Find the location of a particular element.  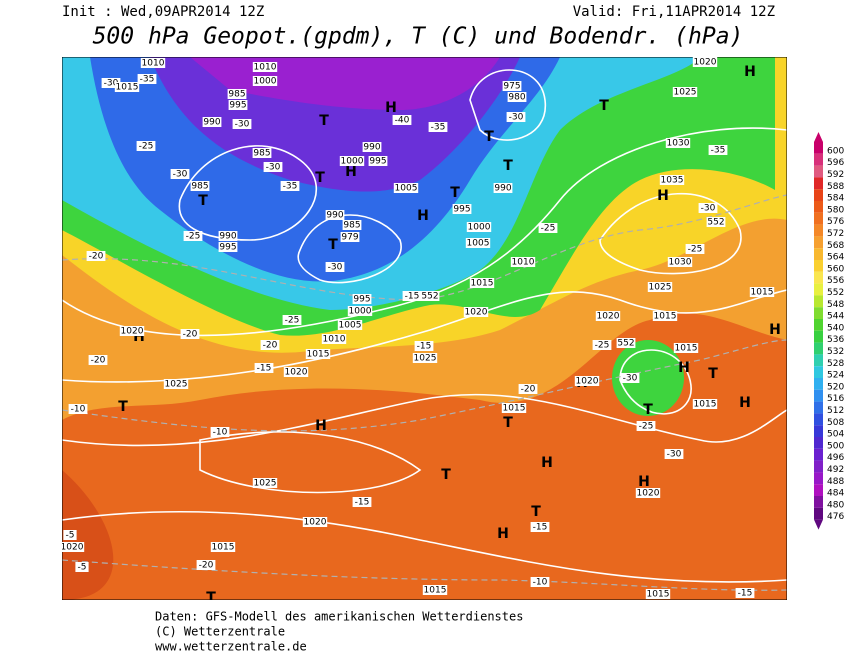

legend-label: 556 is located at coordinates (835, 281).